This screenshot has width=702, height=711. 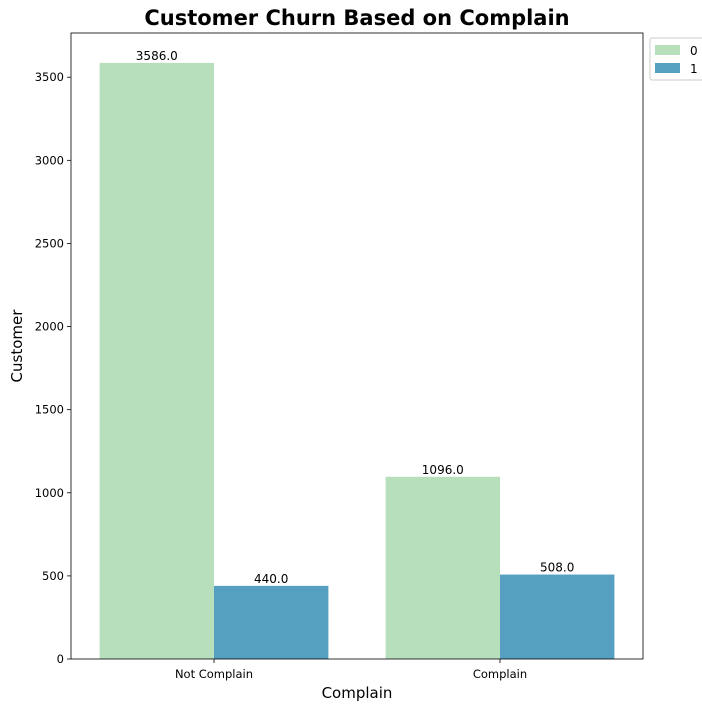 What do you see at coordinates (356, 18) in the screenshot?
I see `chart-title: Customer Churn Based on Complain` at bounding box center [356, 18].